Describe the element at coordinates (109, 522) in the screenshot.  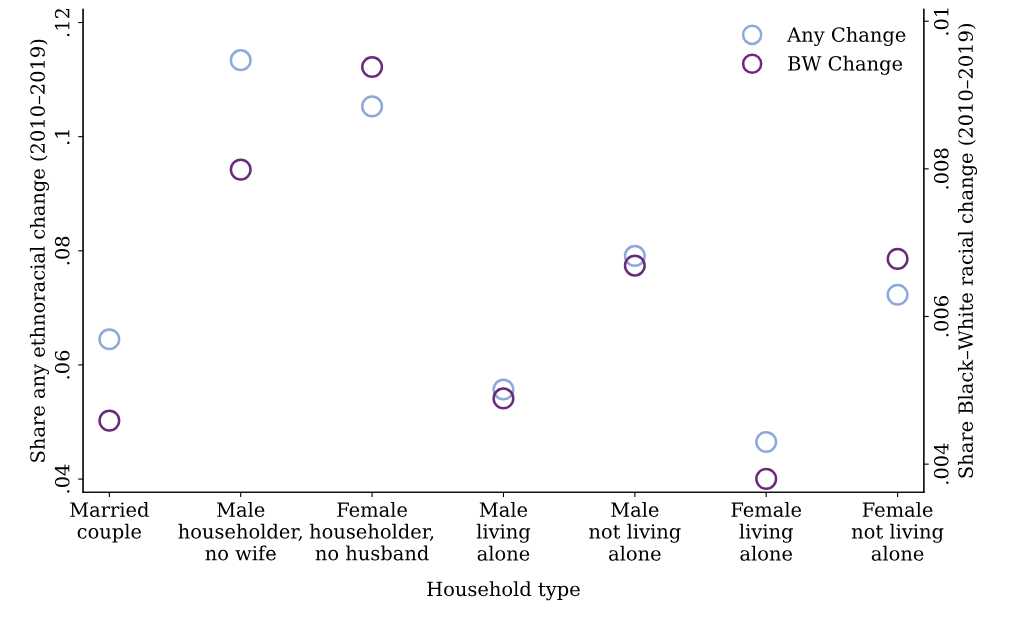
I see `x-tick-label: Married couple` at that location.